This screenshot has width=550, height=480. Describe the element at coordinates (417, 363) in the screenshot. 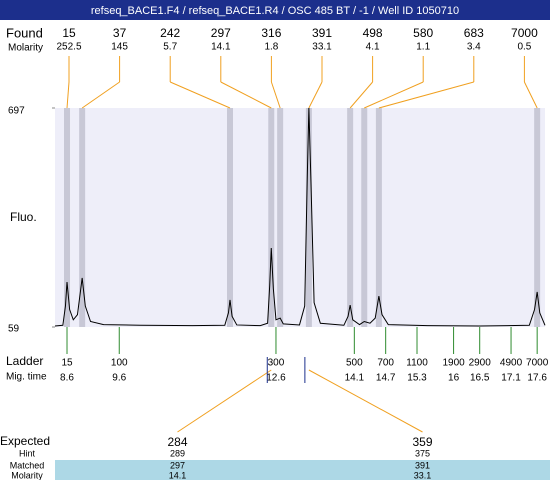

I see `ladder-size: 1100` at that location.